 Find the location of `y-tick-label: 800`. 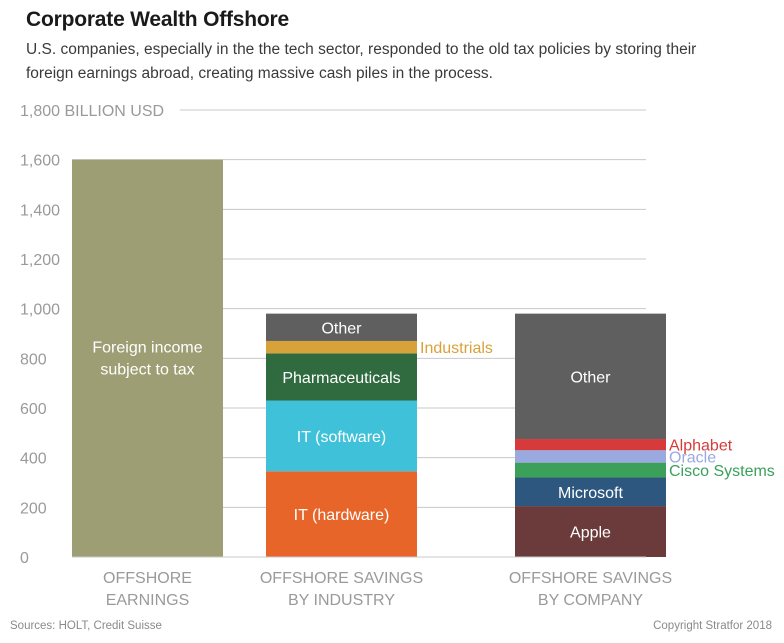

y-tick-label: 800 is located at coordinates (33, 359).